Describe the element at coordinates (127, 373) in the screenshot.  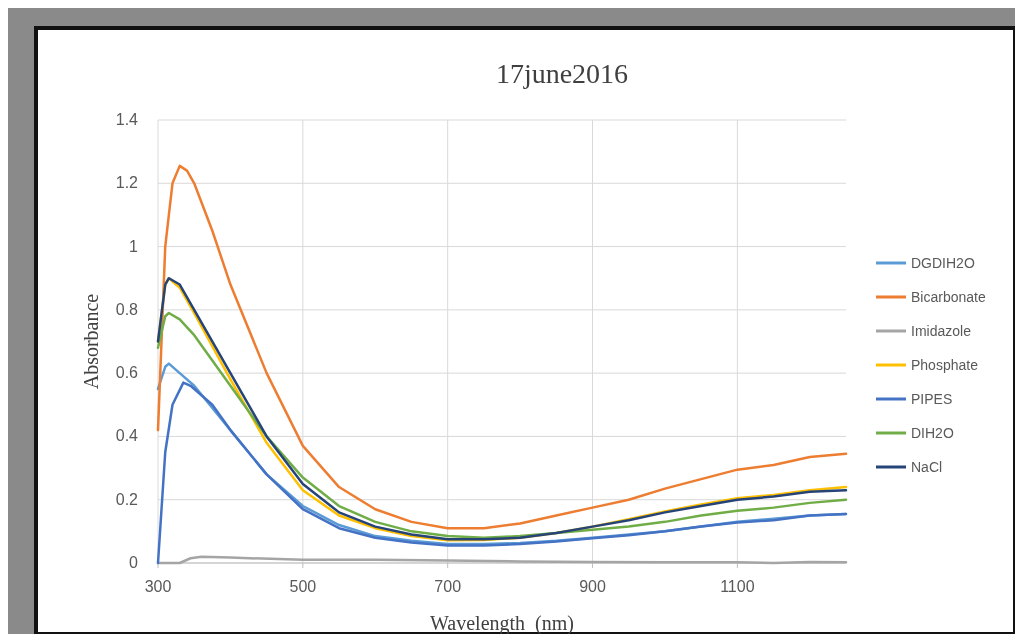
I see `y-tick-label: 0.6` at that location.